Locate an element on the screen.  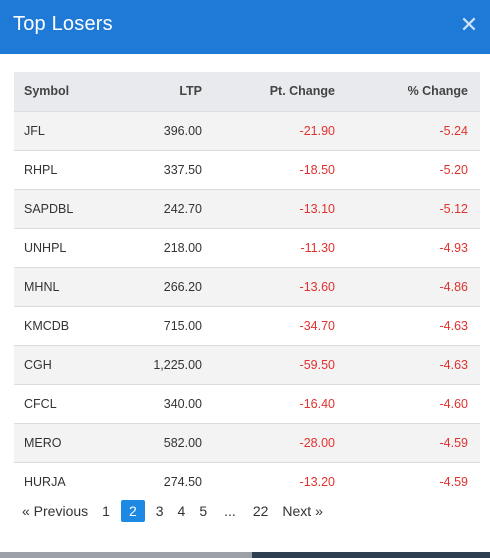
pagination: « Previous 1 2 3 4 5 ... 22 Next » is located at coordinates (172, 511).